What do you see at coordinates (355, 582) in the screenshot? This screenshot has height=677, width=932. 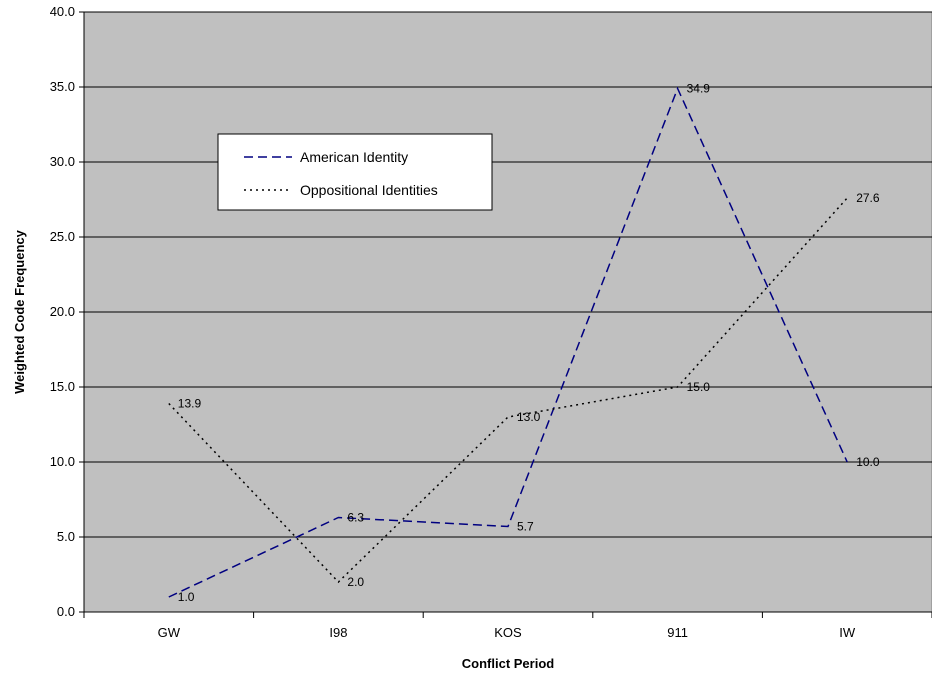 I see `data-label: 2.0` at bounding box center [355, 582].